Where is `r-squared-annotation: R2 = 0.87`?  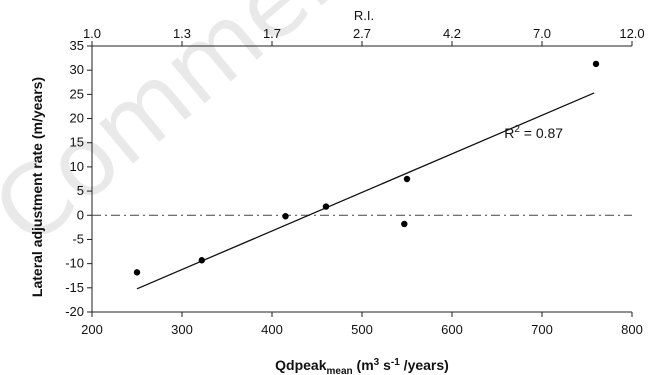 r-squared-annotation: R2 = 0.87 is located at coordinates (533, 132).